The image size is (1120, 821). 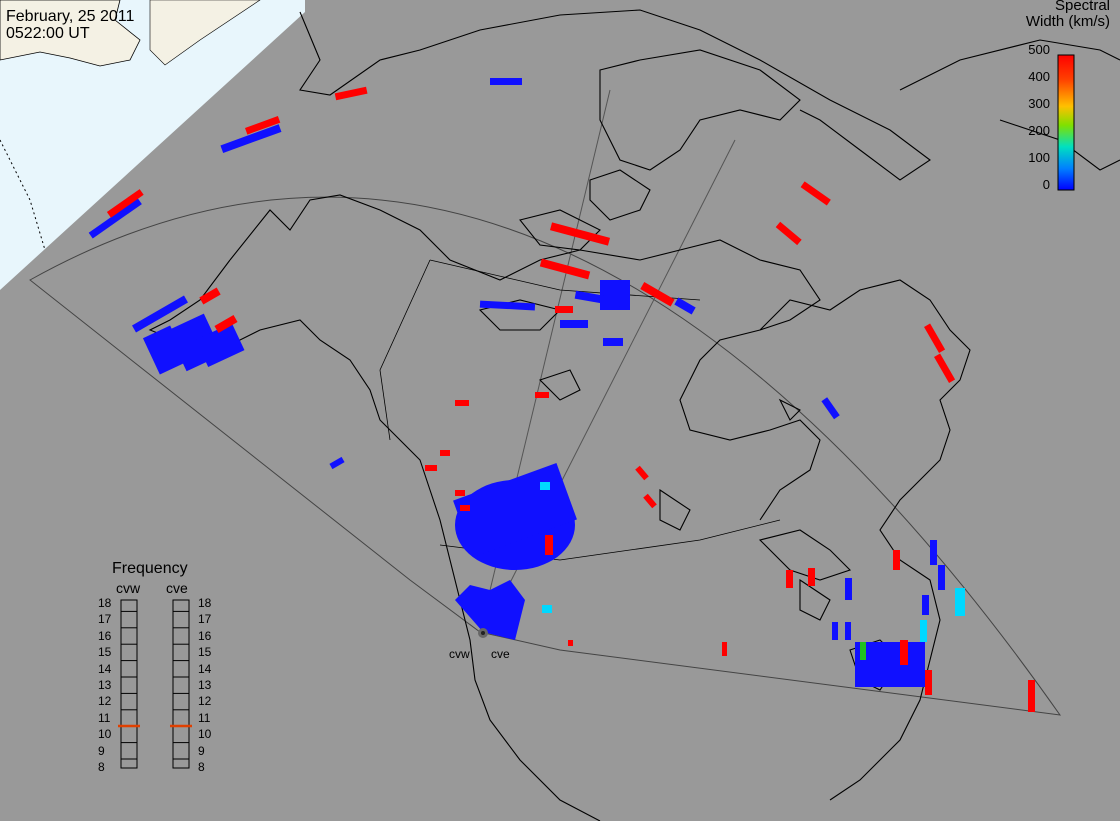 I want to click on frequency-bar-cvw, so click(x=129, y=684).